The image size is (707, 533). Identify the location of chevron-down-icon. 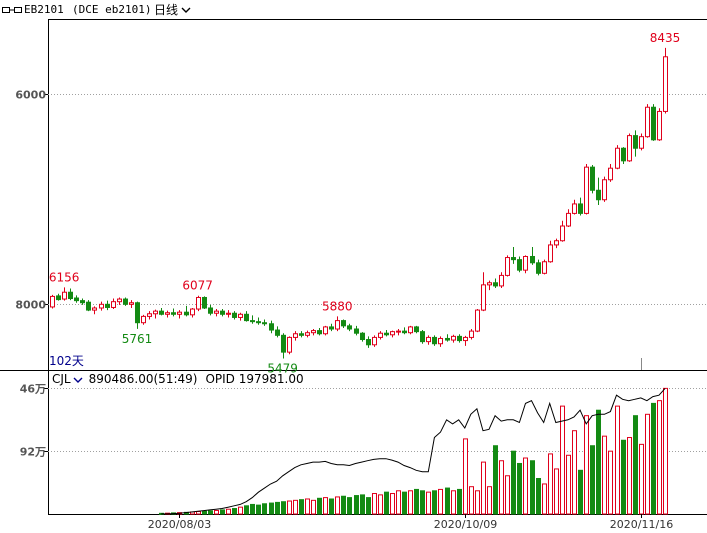
(78, 380).